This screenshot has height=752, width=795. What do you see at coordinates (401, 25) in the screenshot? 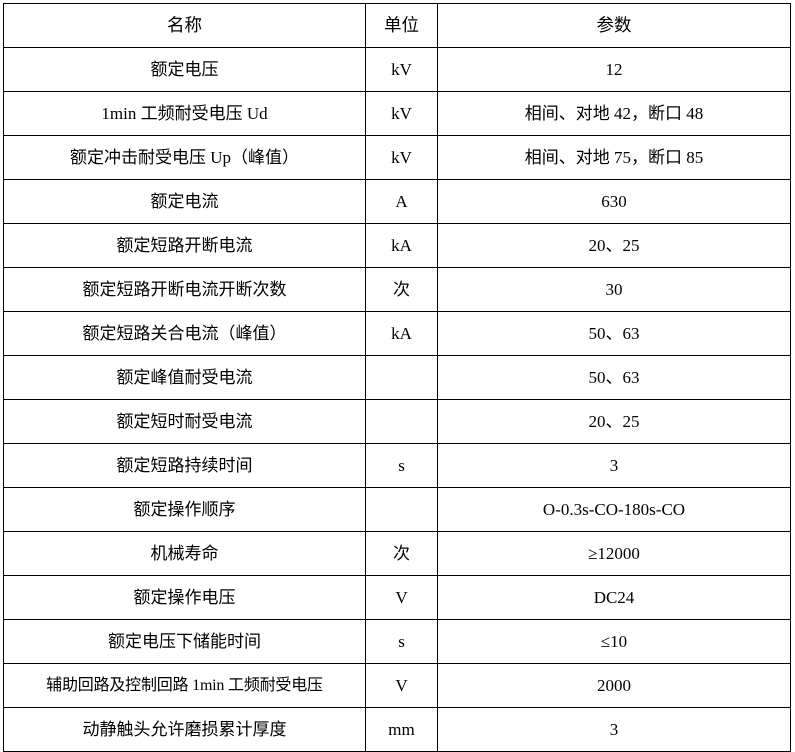
I see `column-header-unit: 单位` at bounding box center [401, 25].